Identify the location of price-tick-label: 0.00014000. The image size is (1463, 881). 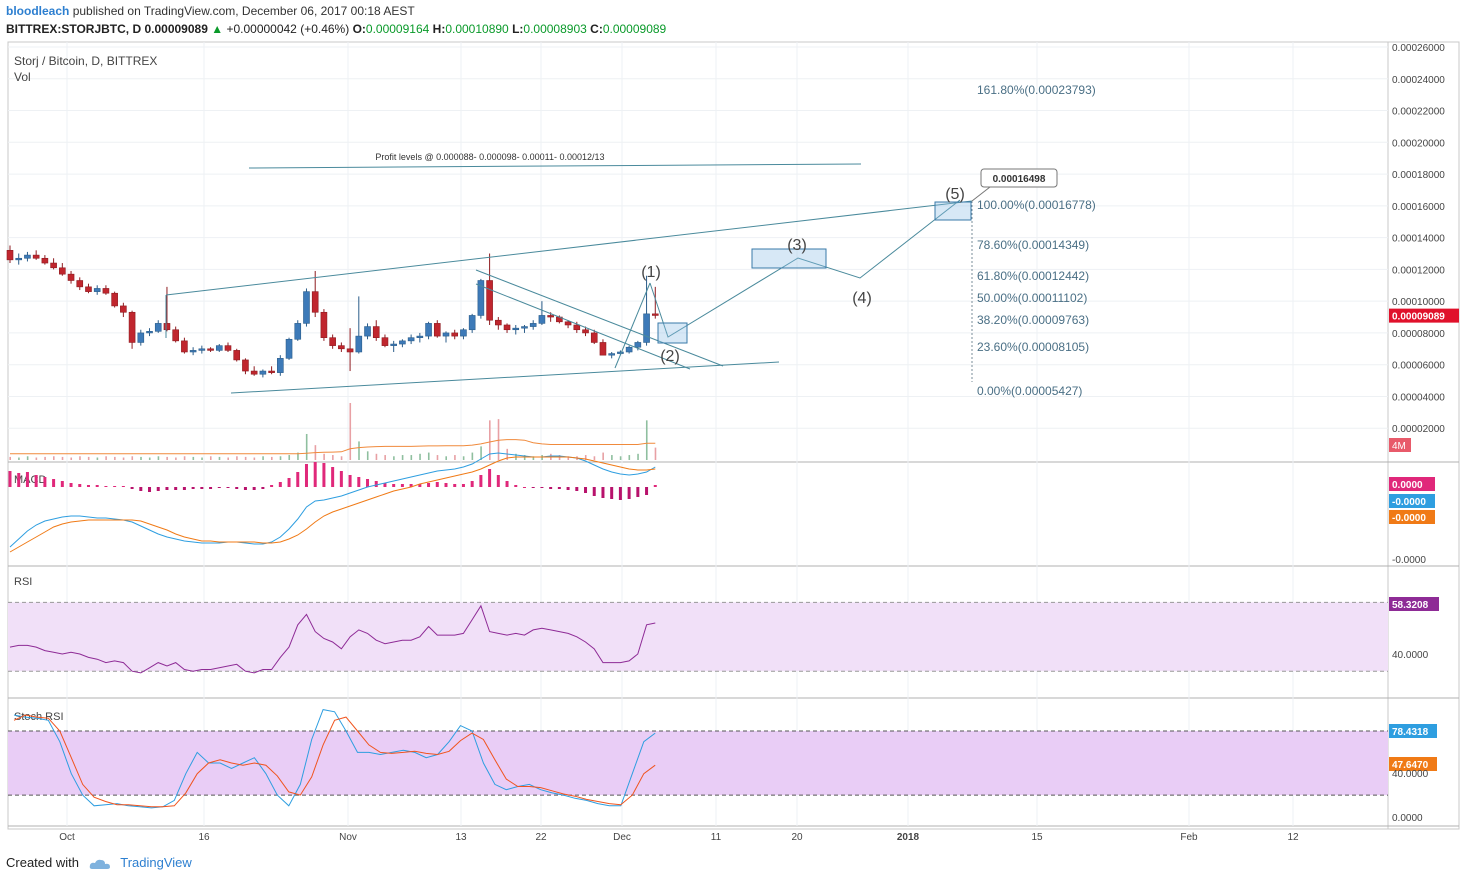
(1418, 239).